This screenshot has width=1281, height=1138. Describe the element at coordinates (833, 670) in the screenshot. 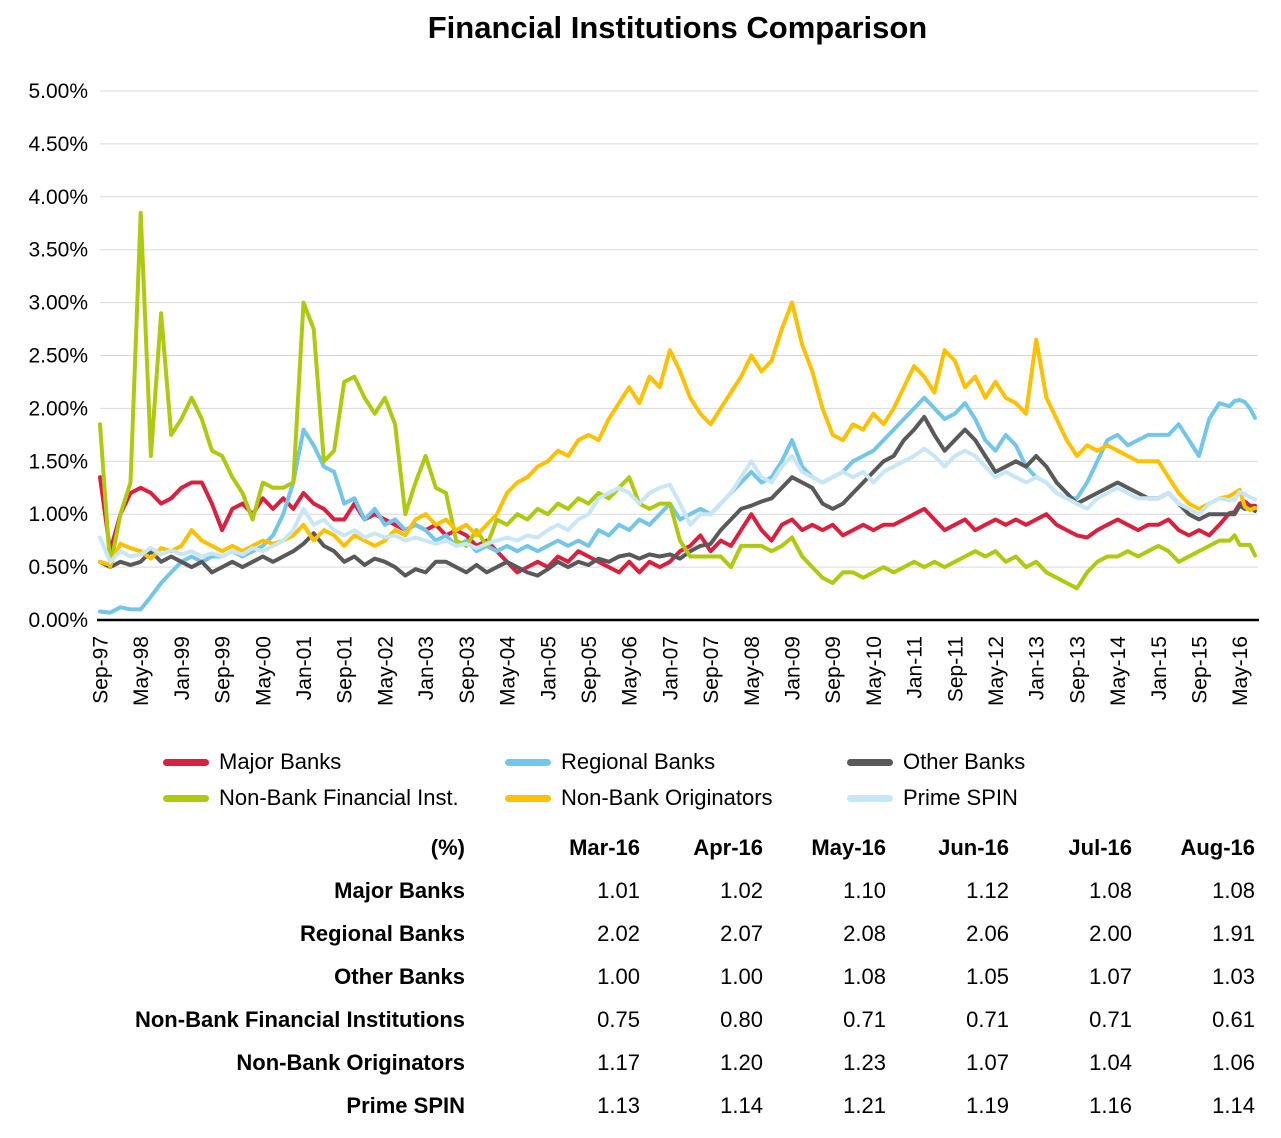

I see `x-axis-tick-label: Sep-09` at that location.